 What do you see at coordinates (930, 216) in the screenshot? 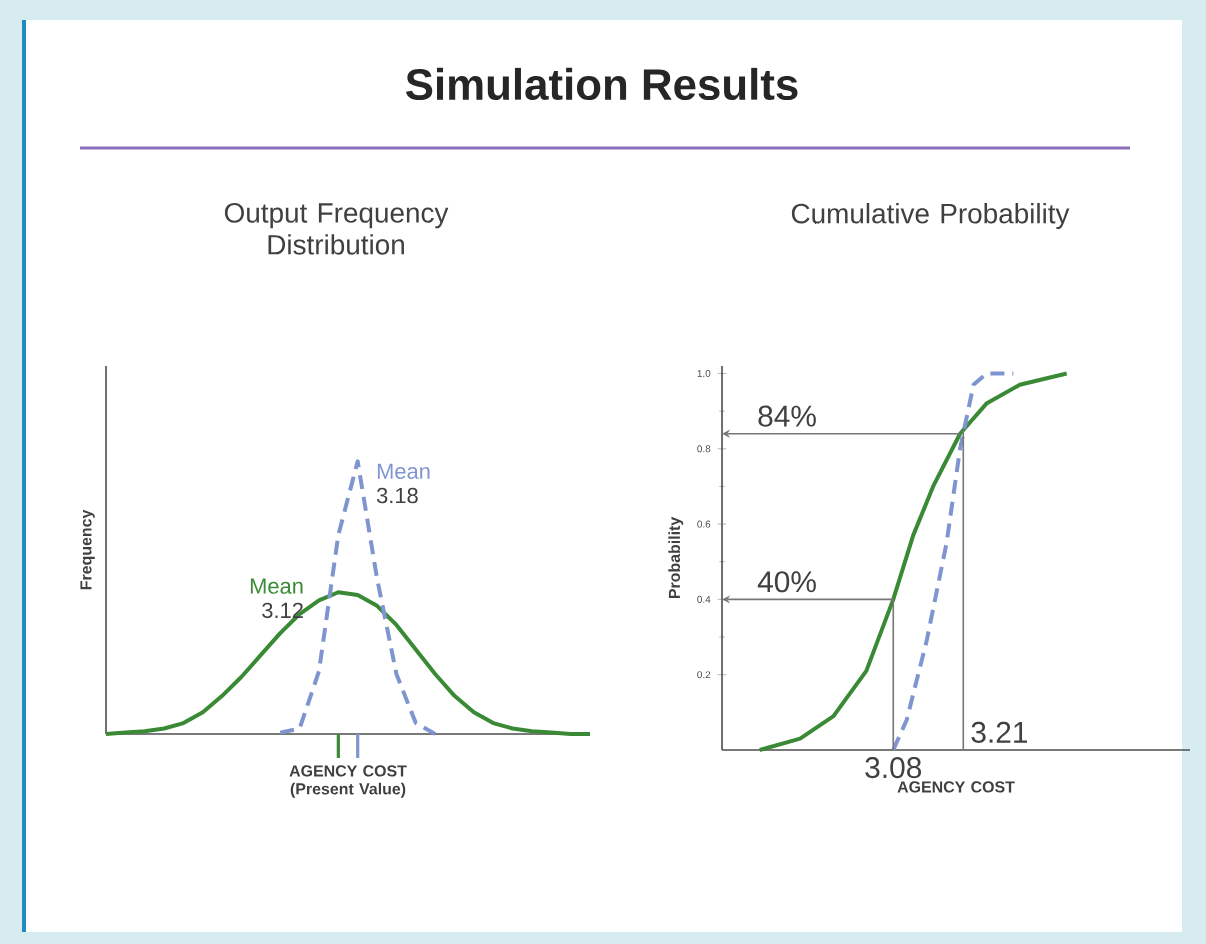
I see `chart-title: Cumulative Probability` at bounding box center [930, 216].